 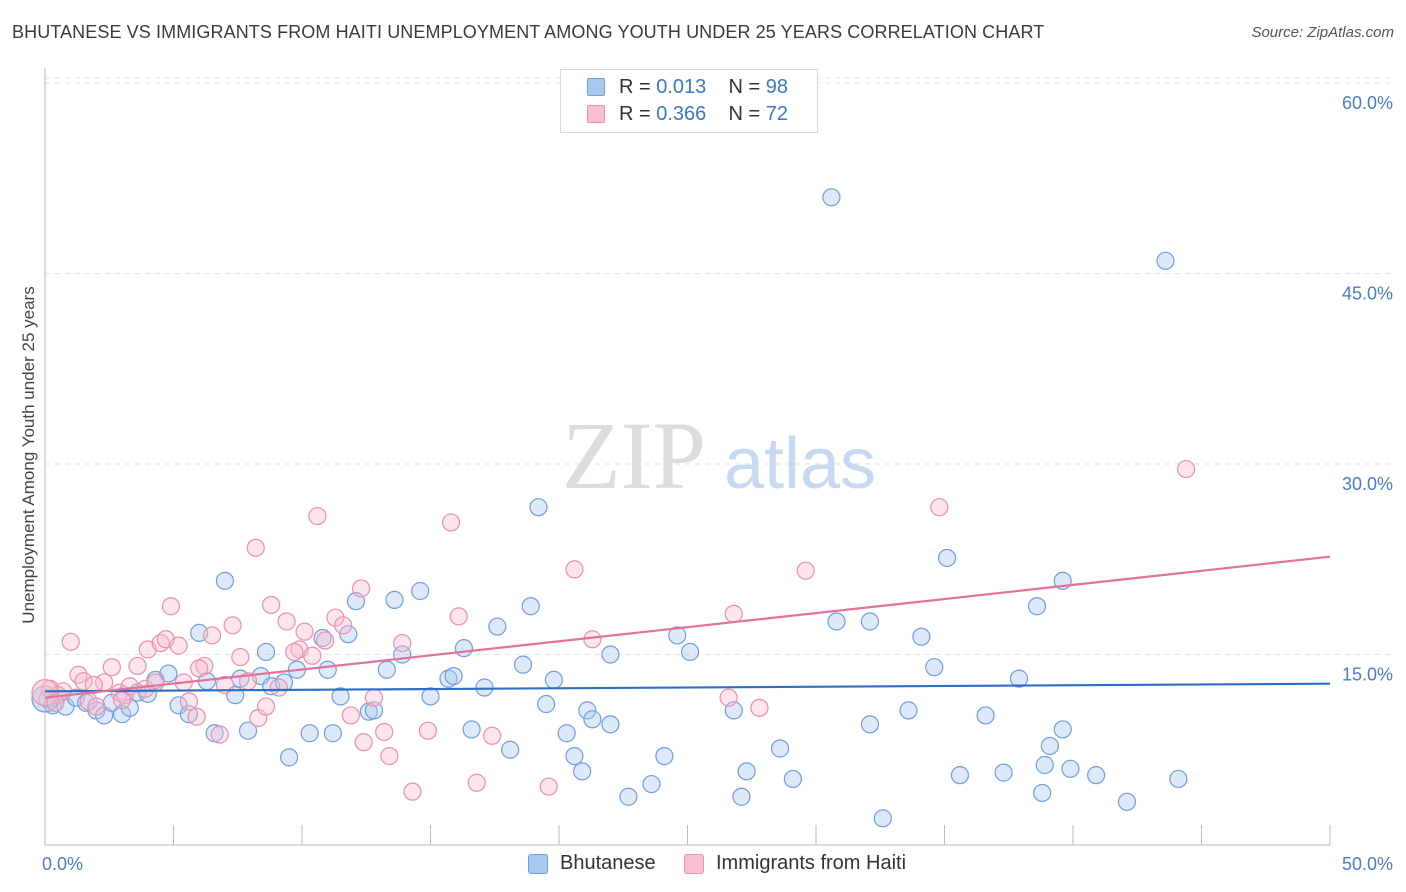 What do you see at coordinates (1367, 864) in the screenshot?
I see `x-tick-label: 50.0%` at bounding box center [1367, 864].